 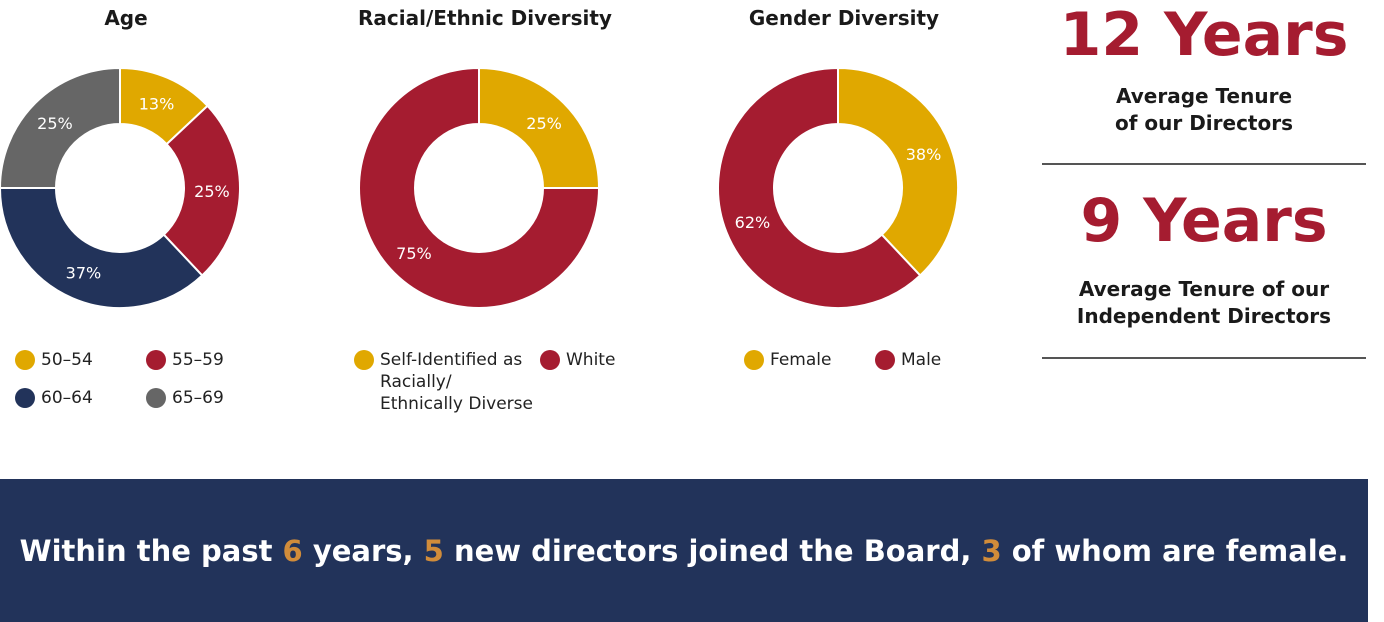 I want to click on age-donut: 13% 25% 37% 25%, so click(x=120, y=187).